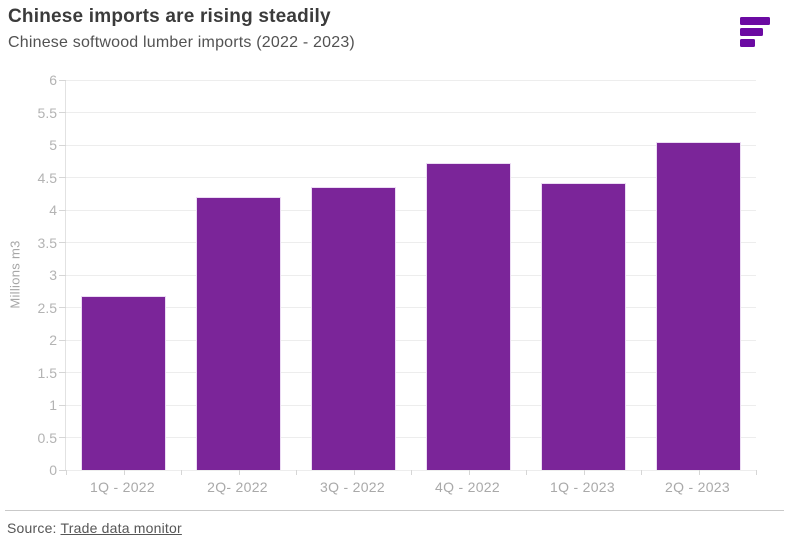  Describe the element at coordinates (53, 80) in the screenshot. I see `y-tick-label: 6` at that location.